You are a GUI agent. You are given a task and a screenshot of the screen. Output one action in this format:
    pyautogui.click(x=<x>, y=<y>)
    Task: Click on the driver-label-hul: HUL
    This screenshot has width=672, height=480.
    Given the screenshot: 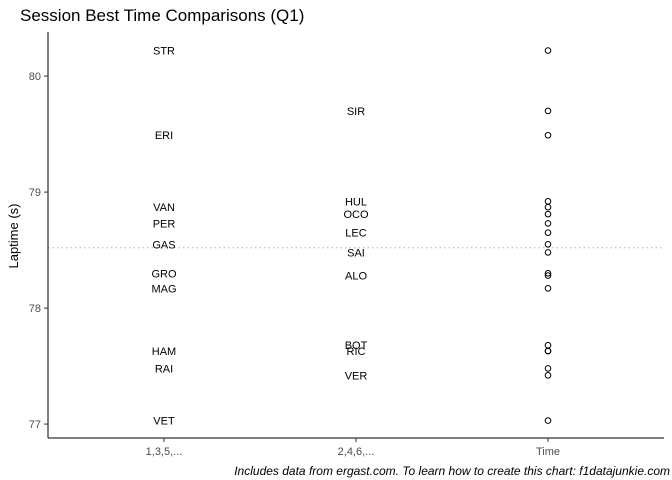 What is the action you would take?
    pyautogui.click(x=356, y=202)
    